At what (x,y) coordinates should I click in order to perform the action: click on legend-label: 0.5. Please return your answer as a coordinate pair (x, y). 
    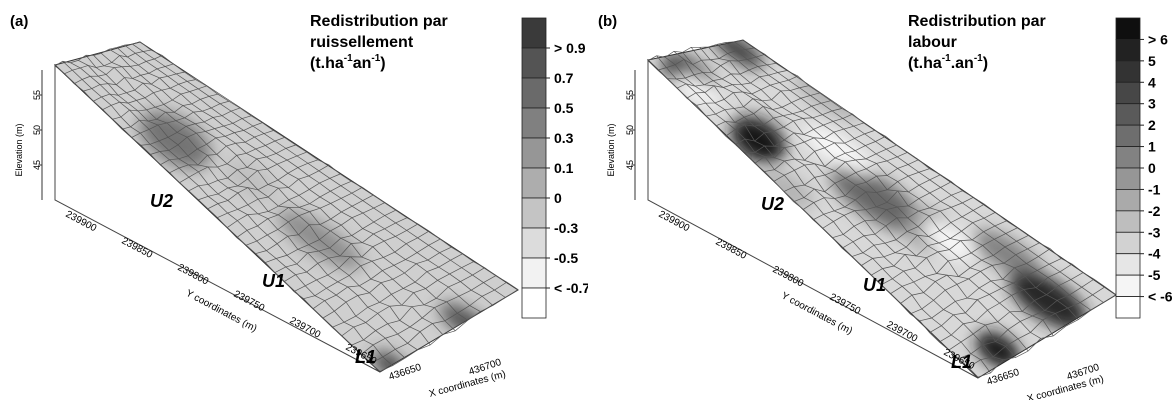
    Looking at the image, I should click on (564, 108).